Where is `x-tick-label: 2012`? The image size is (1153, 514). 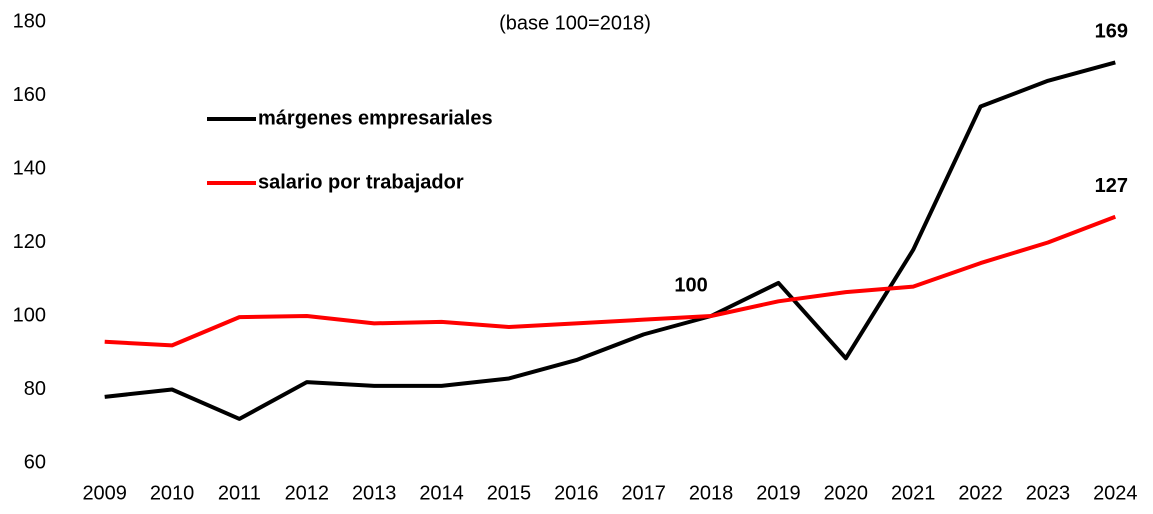 x-tick-label: 2012 is located at coordinates (307, 493).